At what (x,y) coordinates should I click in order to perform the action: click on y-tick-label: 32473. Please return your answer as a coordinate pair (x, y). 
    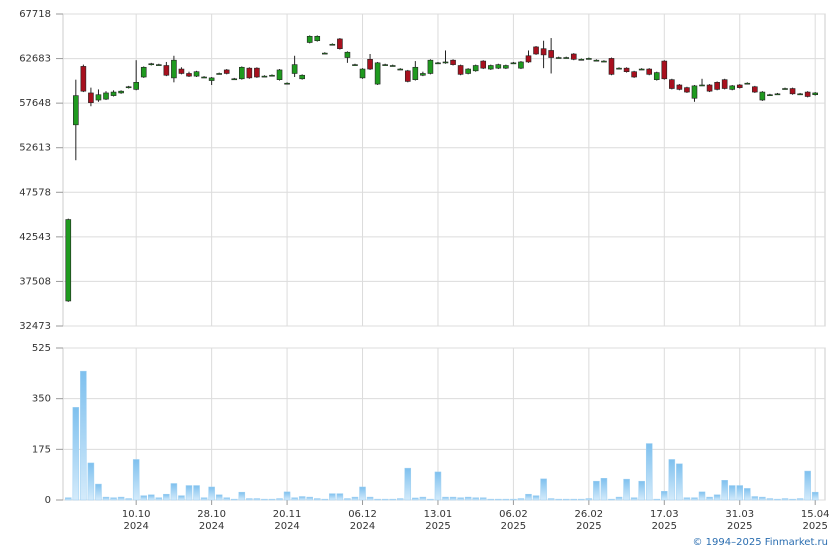
    Looking at the image, I should click on (35, 326).